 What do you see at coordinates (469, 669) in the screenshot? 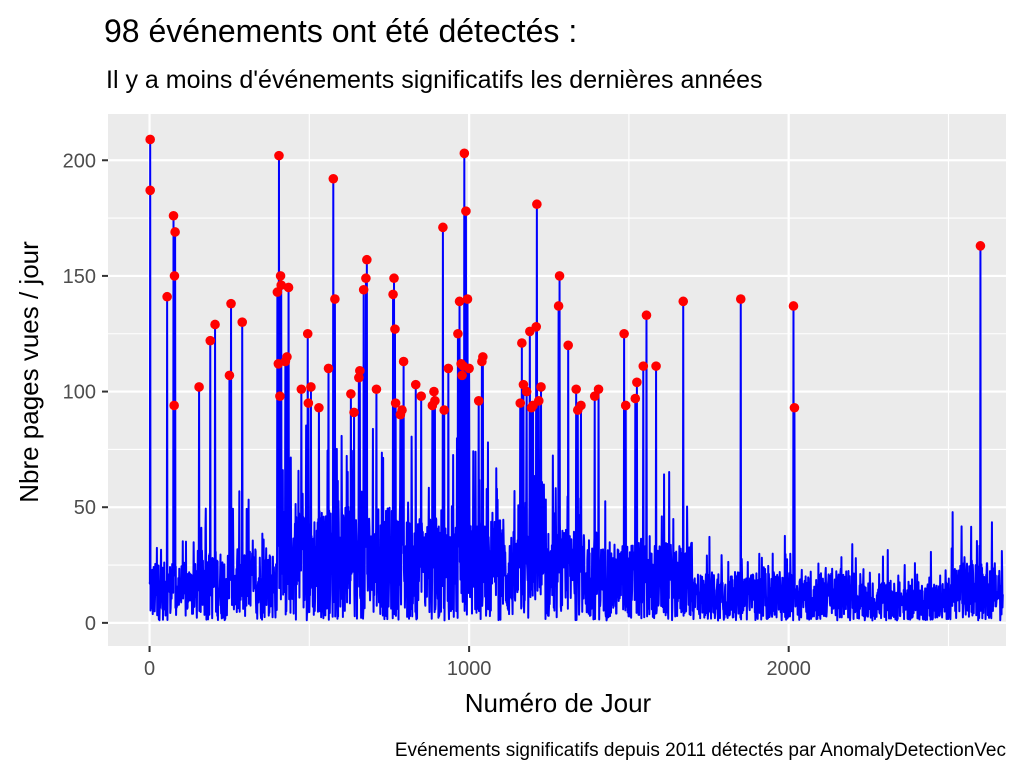
I see `x-tick-label: 1000` at bounding box center [469, 669].